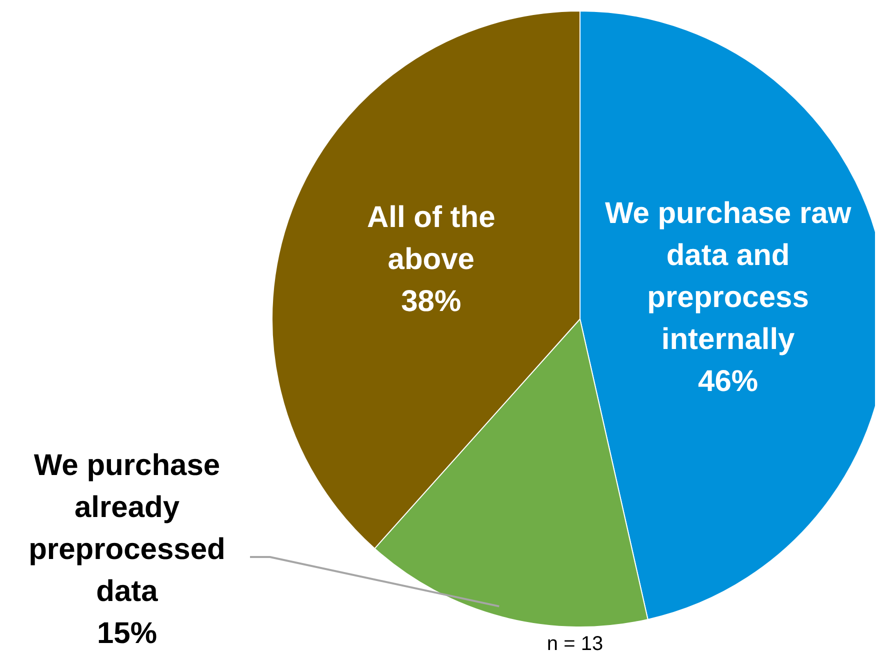  What do you see at coordinates (431, 238) in the screenshot?
I see `slice-label: All of the above` at bounding box center [431, 238].